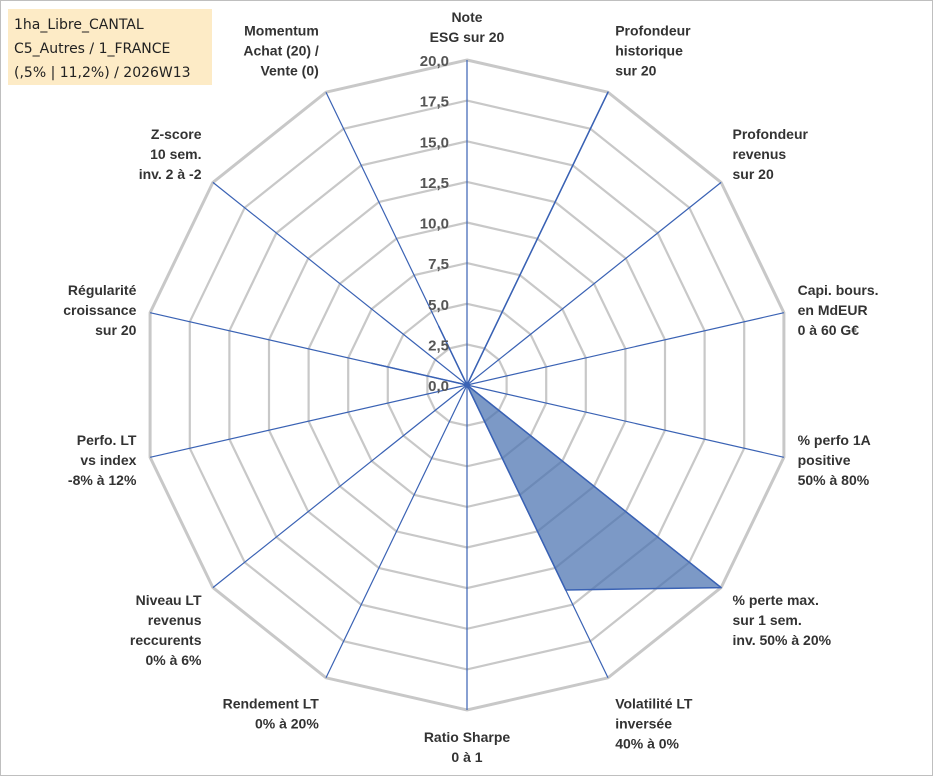  What do you see at coordinates (434, 61) in the screenshot?
I see `radial-tick-label: 20,0` at bounding box center [434, 61].